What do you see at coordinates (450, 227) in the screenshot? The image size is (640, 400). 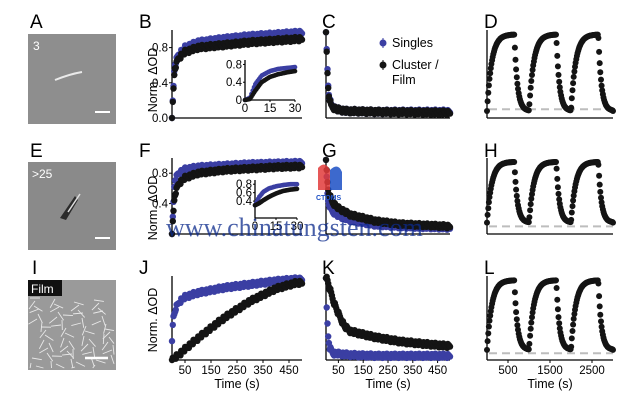 I see `plot-g-series-cluster` at bounding box center [450, 227].